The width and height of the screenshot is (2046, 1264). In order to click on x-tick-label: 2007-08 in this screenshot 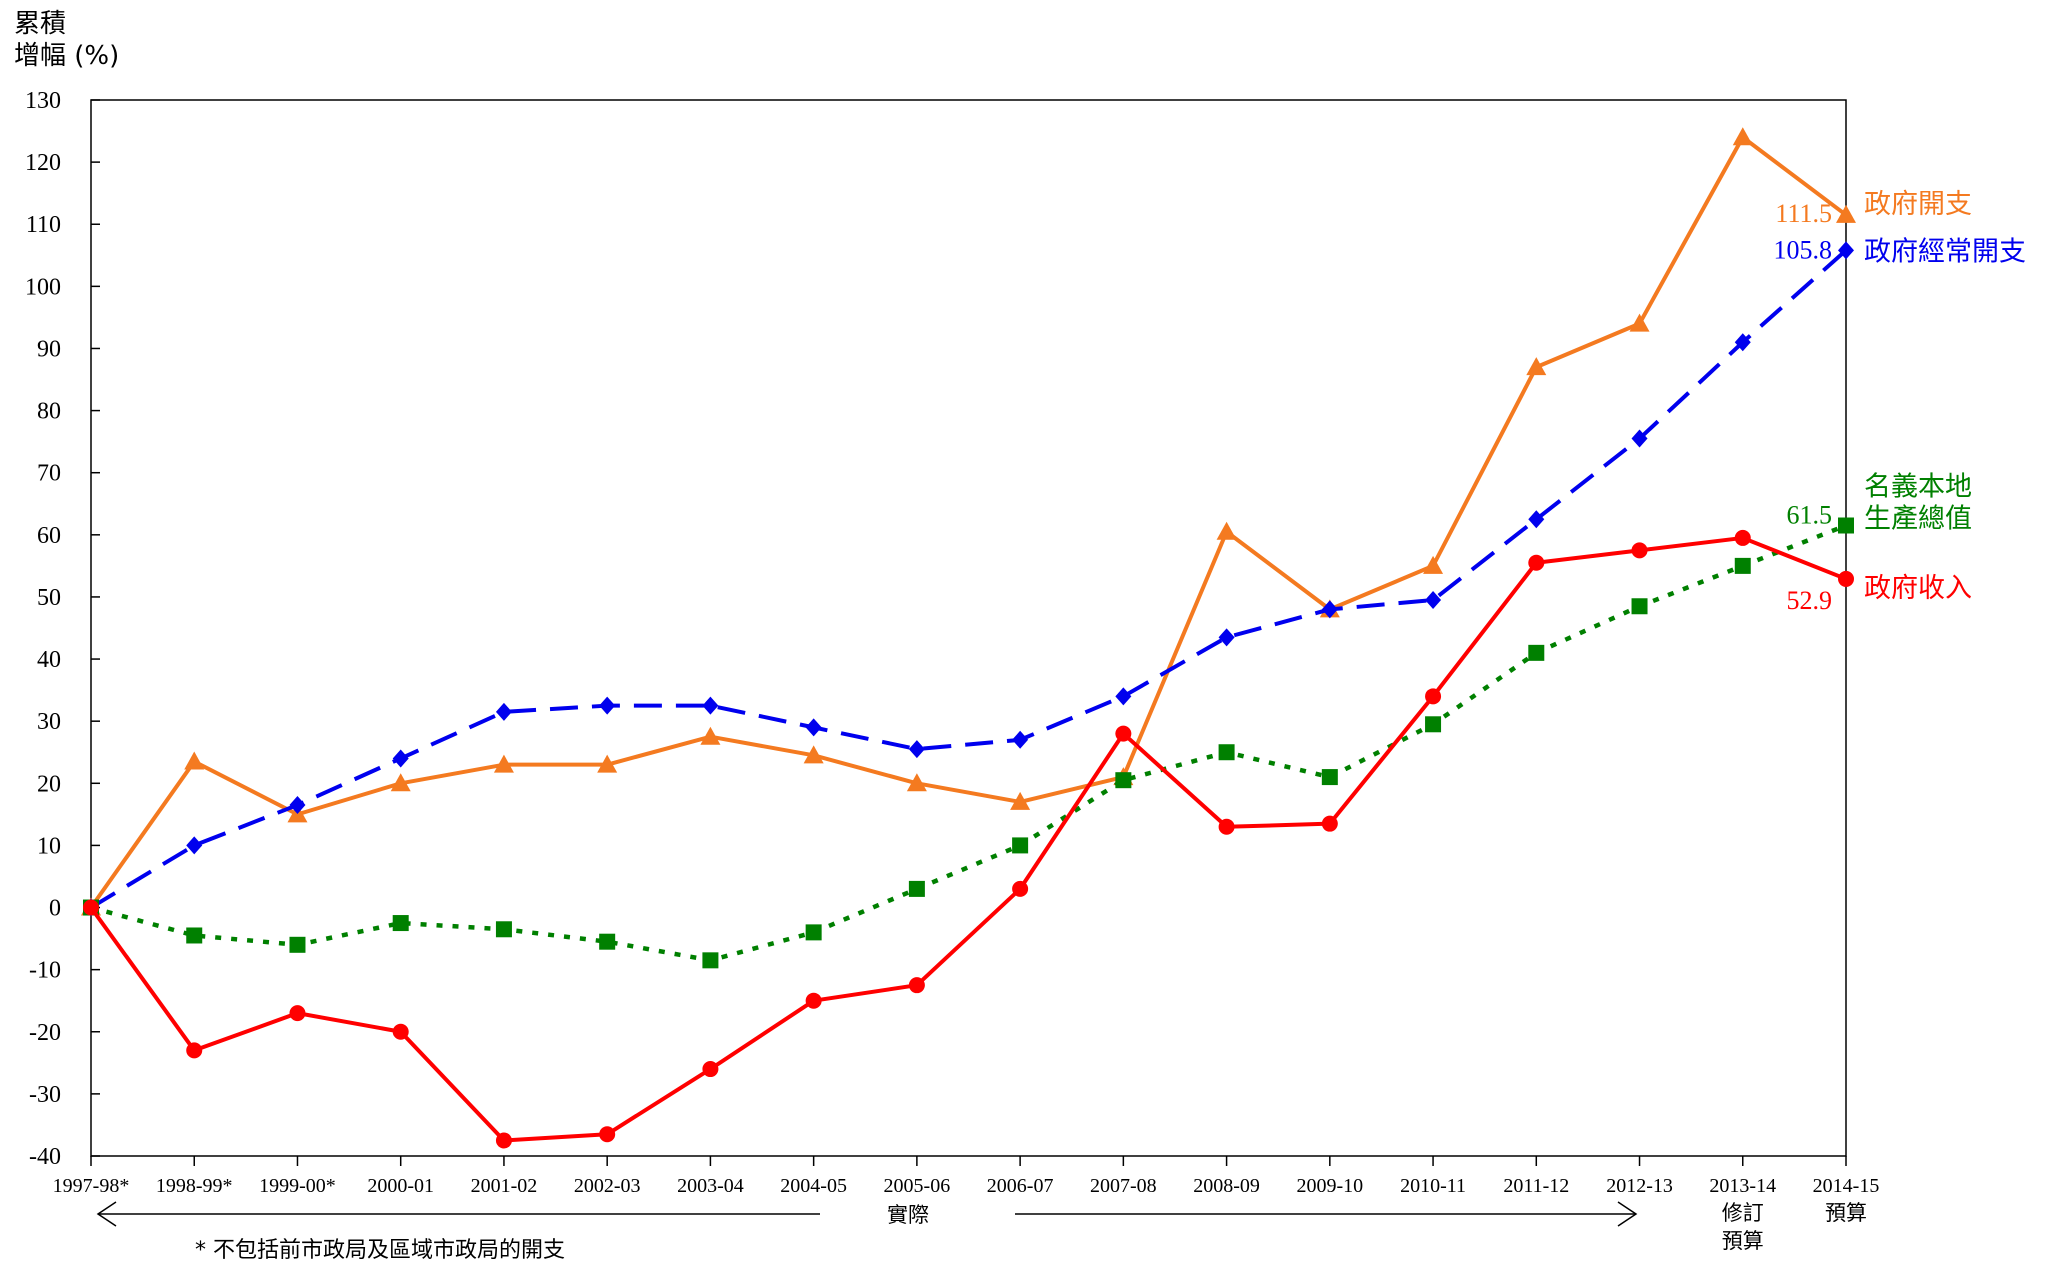, I will do `click(1123, 1186)`.